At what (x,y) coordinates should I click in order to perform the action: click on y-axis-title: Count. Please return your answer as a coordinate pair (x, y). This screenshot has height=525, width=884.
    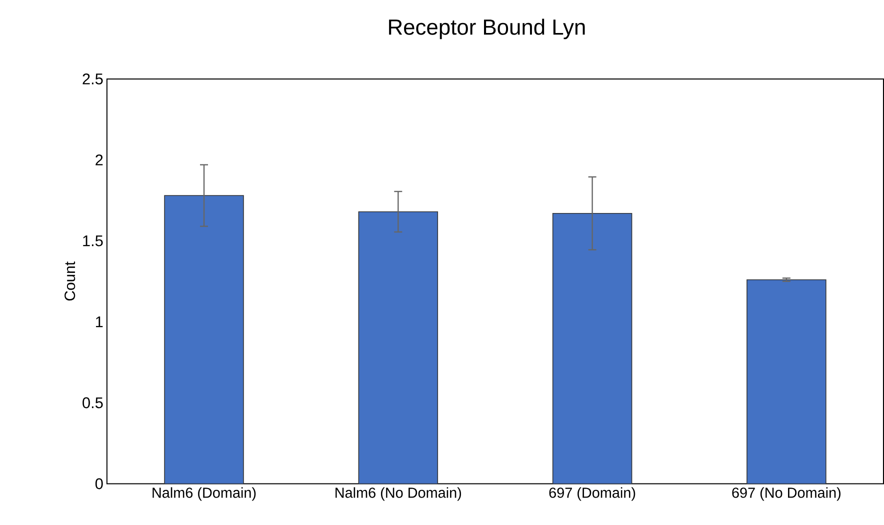
    Looking at the image, I should click on (70, 281).